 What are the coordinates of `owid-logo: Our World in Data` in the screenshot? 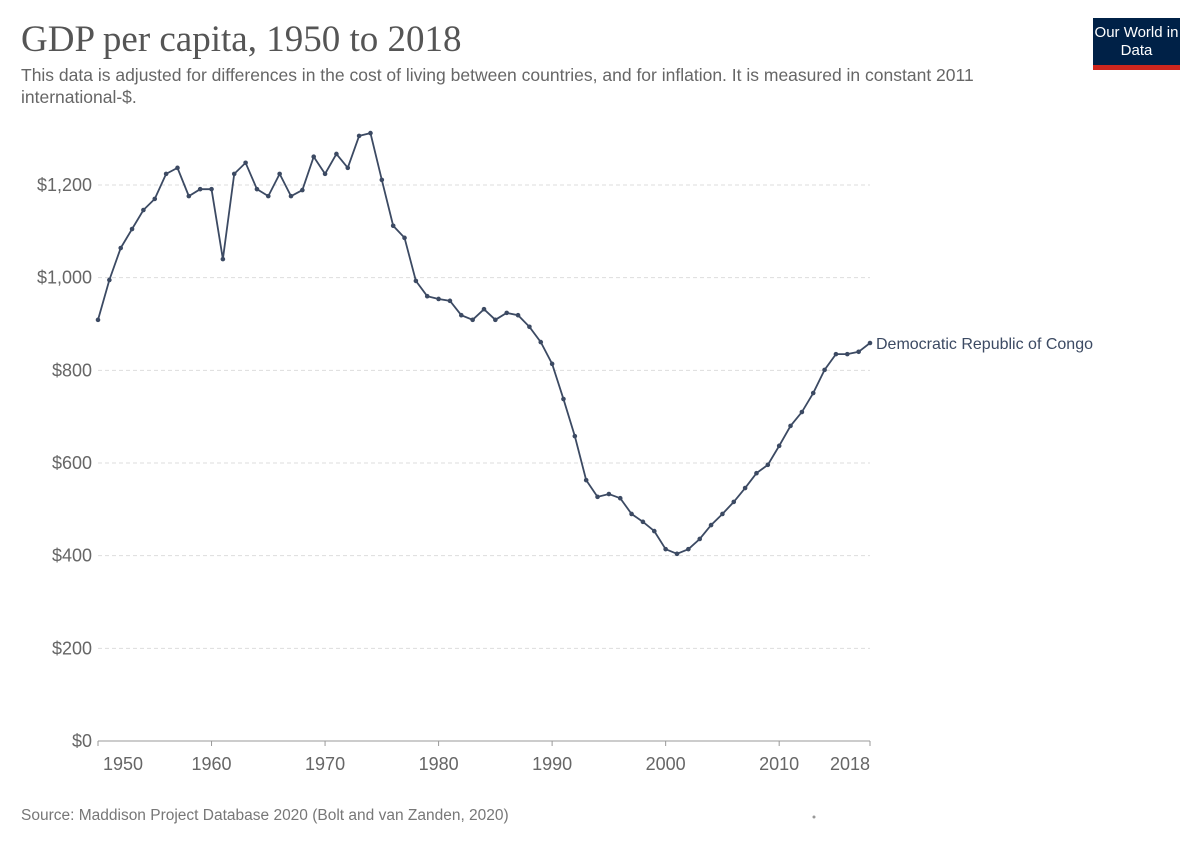 It's located at (1136, 44).